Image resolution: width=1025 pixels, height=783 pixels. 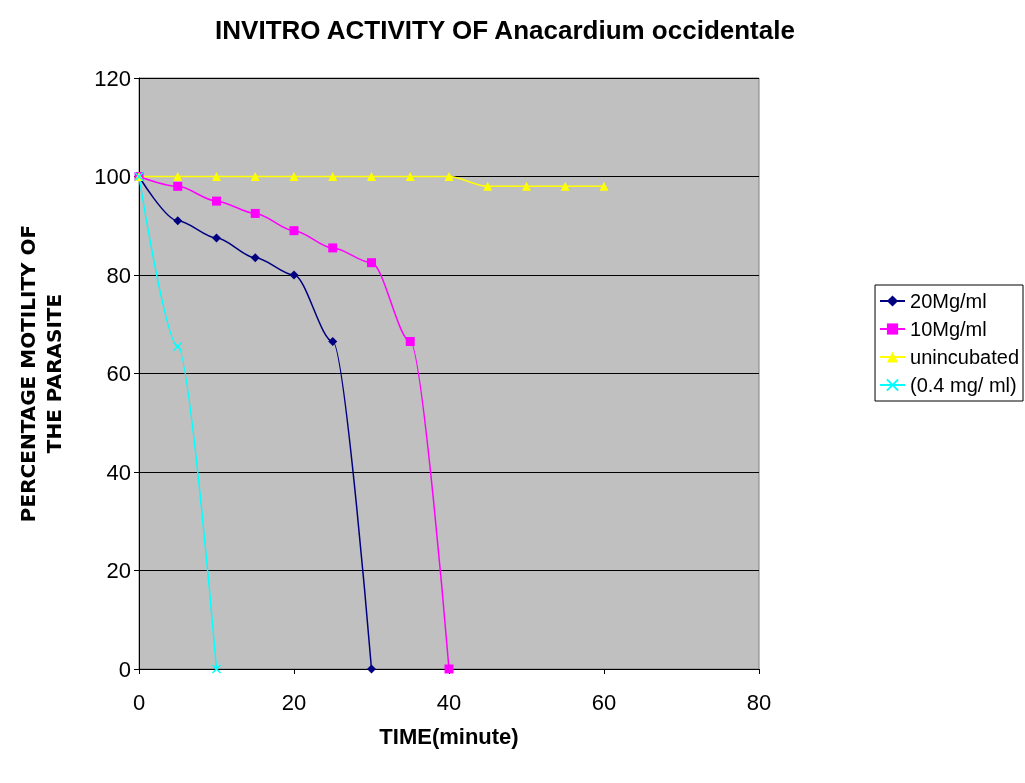 I want to click on legend-label: unincubated, so click(x=964, y=357).